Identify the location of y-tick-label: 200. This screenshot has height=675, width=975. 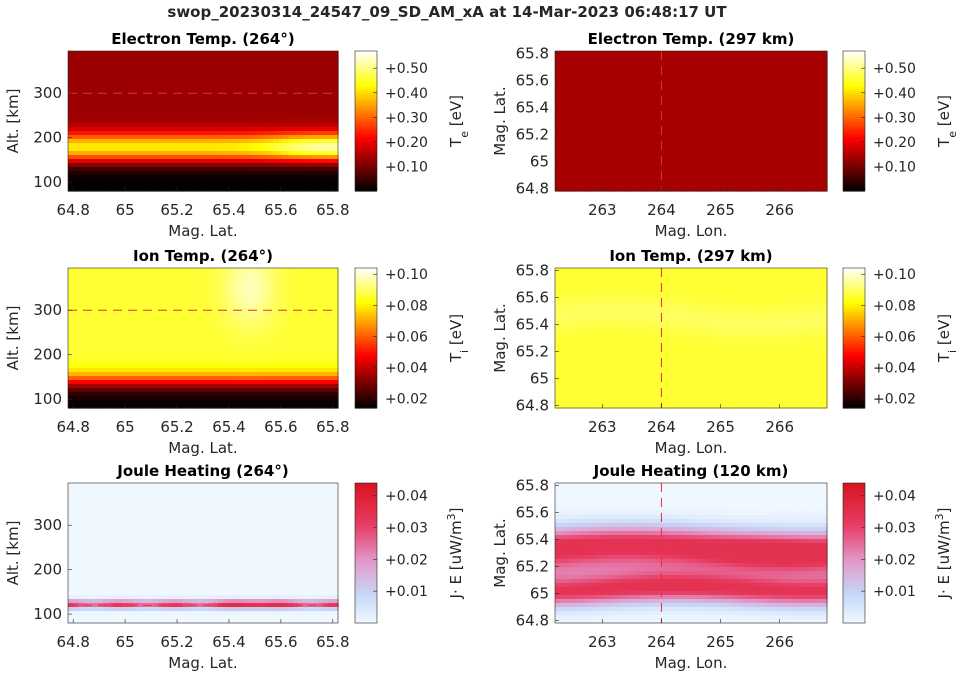
(47, 138).